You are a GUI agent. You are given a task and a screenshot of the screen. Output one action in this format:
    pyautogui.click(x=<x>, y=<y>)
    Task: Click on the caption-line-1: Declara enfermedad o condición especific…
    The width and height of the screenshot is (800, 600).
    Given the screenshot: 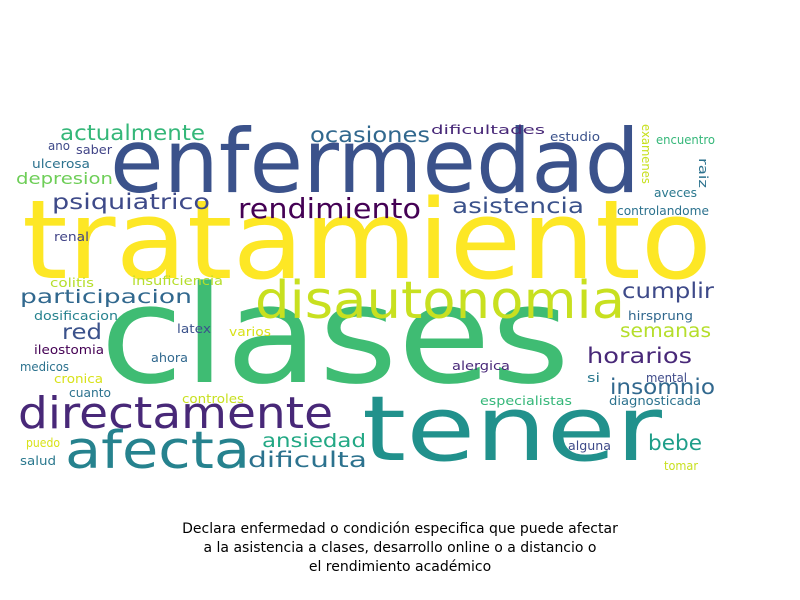 What is the action you would take?
    pyautogui.click(x=400, y=529)
    